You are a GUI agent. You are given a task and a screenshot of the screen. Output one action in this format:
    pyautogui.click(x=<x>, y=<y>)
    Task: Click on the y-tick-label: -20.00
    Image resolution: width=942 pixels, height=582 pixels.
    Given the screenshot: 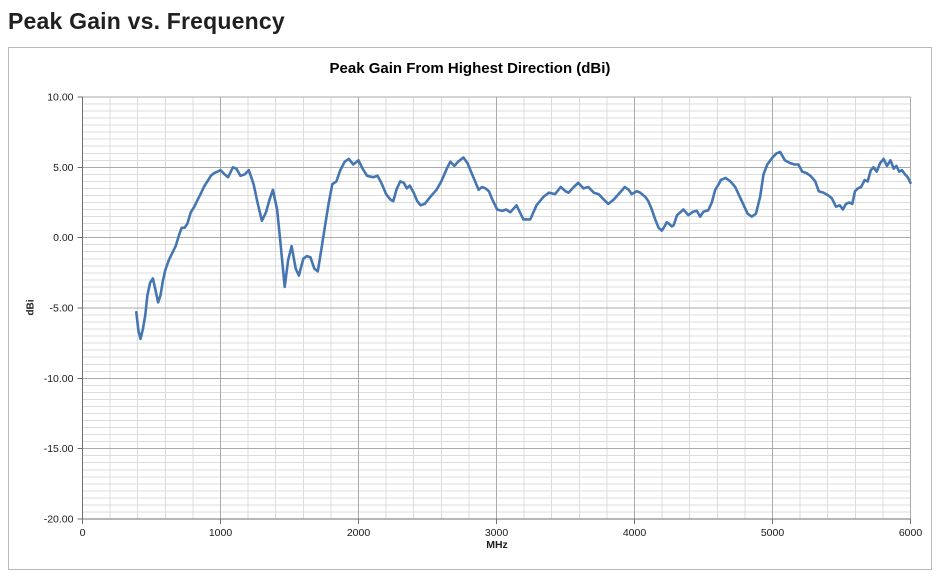 What is the action you would take?
    pyautogui.click(x=59, y=520)
    